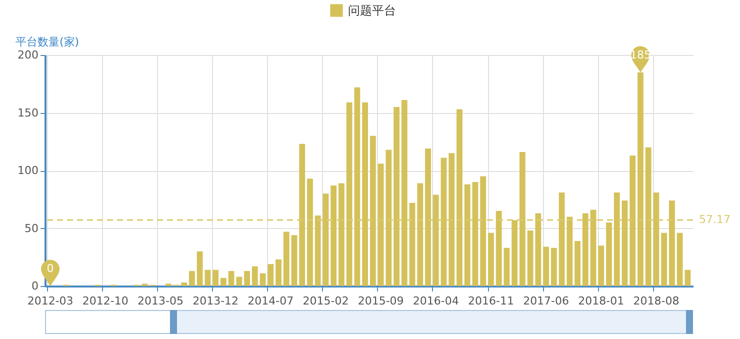 Image resolution: width=740 pixels, height=339 pixels. Describe the element at coordinates (160, 301) in the screenshot. I see `x-tick-label: 2013-05` at that location.